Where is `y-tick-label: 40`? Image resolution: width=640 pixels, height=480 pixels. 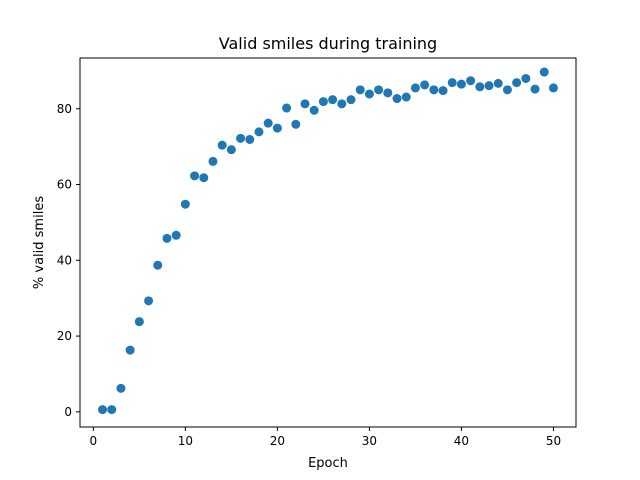
y-tick-label: 40 is located at coordinates (64, 260).